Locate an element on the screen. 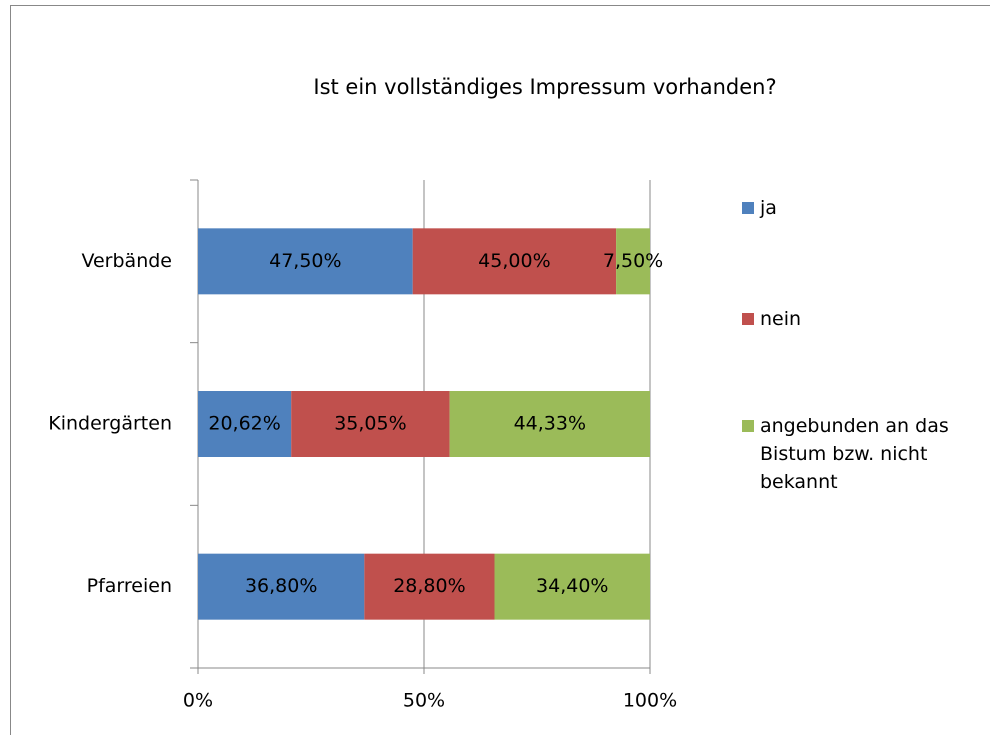 The height and width of the screenshot is (735, 990). legend-item: nein is located at coordinates (862, 319).